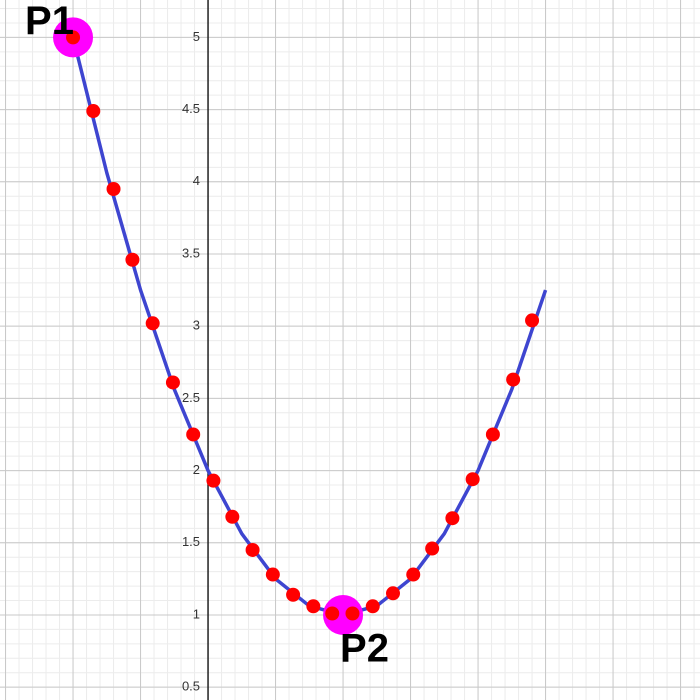 This screenshot has width=700, height=700. I want to click on y-tick-label: 3, so click(196, 325).